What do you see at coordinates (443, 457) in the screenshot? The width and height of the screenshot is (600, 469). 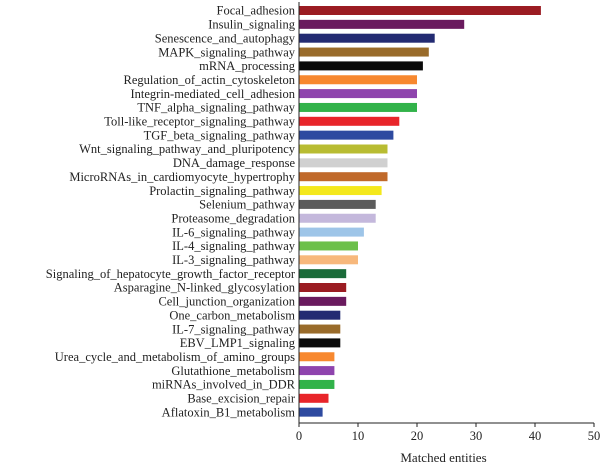 I see `x-axis-title: Matched entities` at bounding box center [443, 457].